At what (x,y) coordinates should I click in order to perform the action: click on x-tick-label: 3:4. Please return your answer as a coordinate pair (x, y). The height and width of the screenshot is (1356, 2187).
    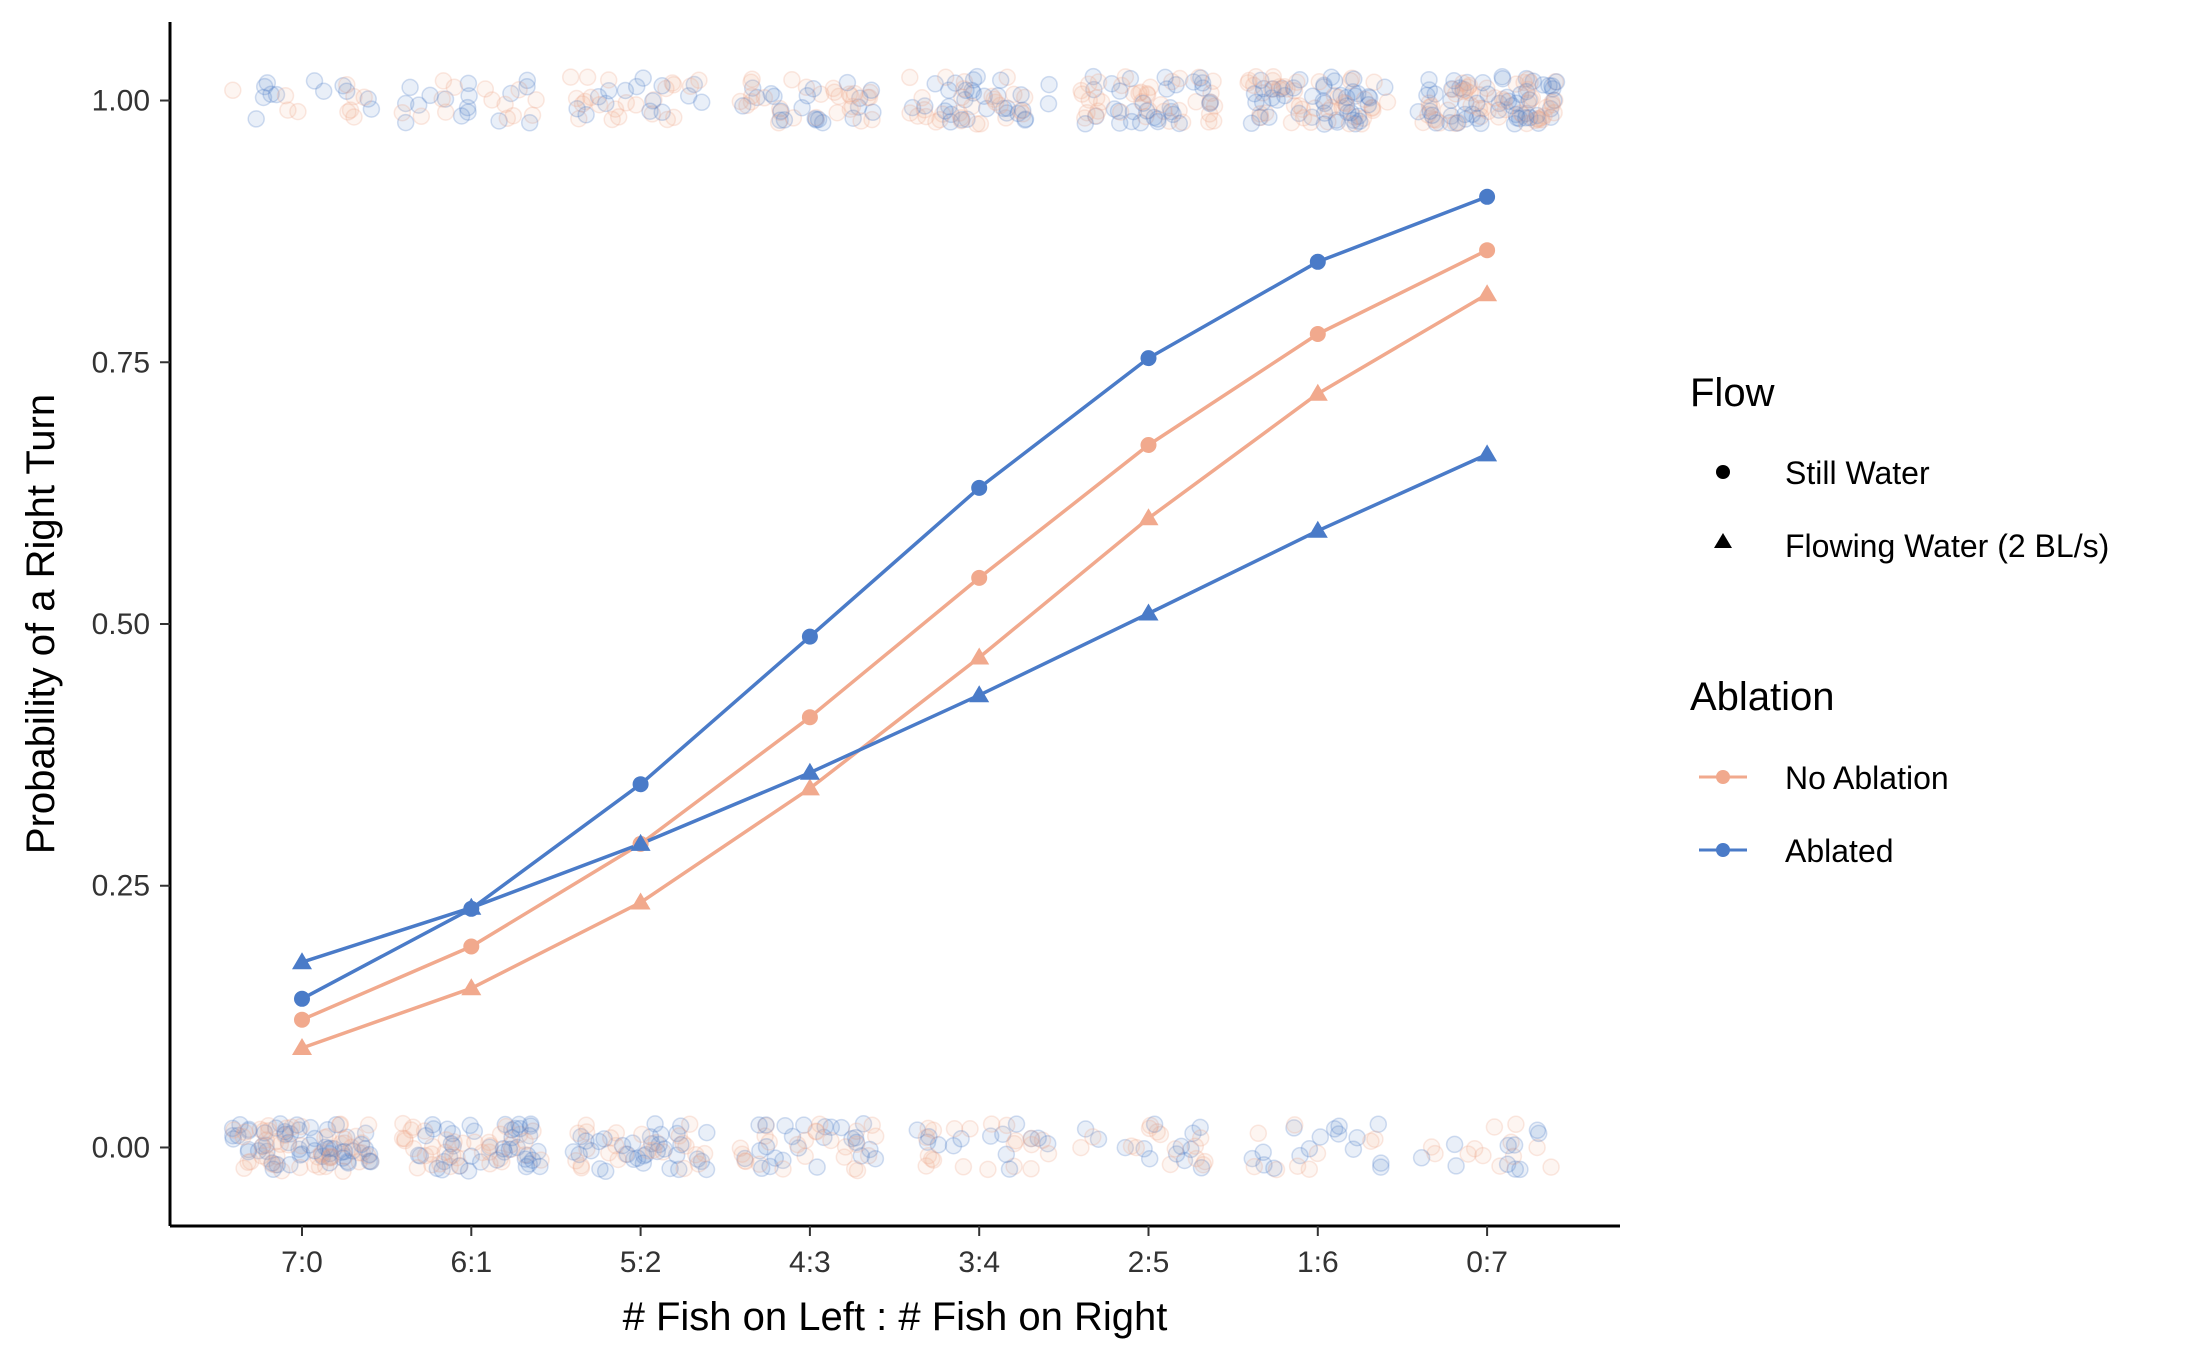
    Looking at the image, I should click on (979, 1262).